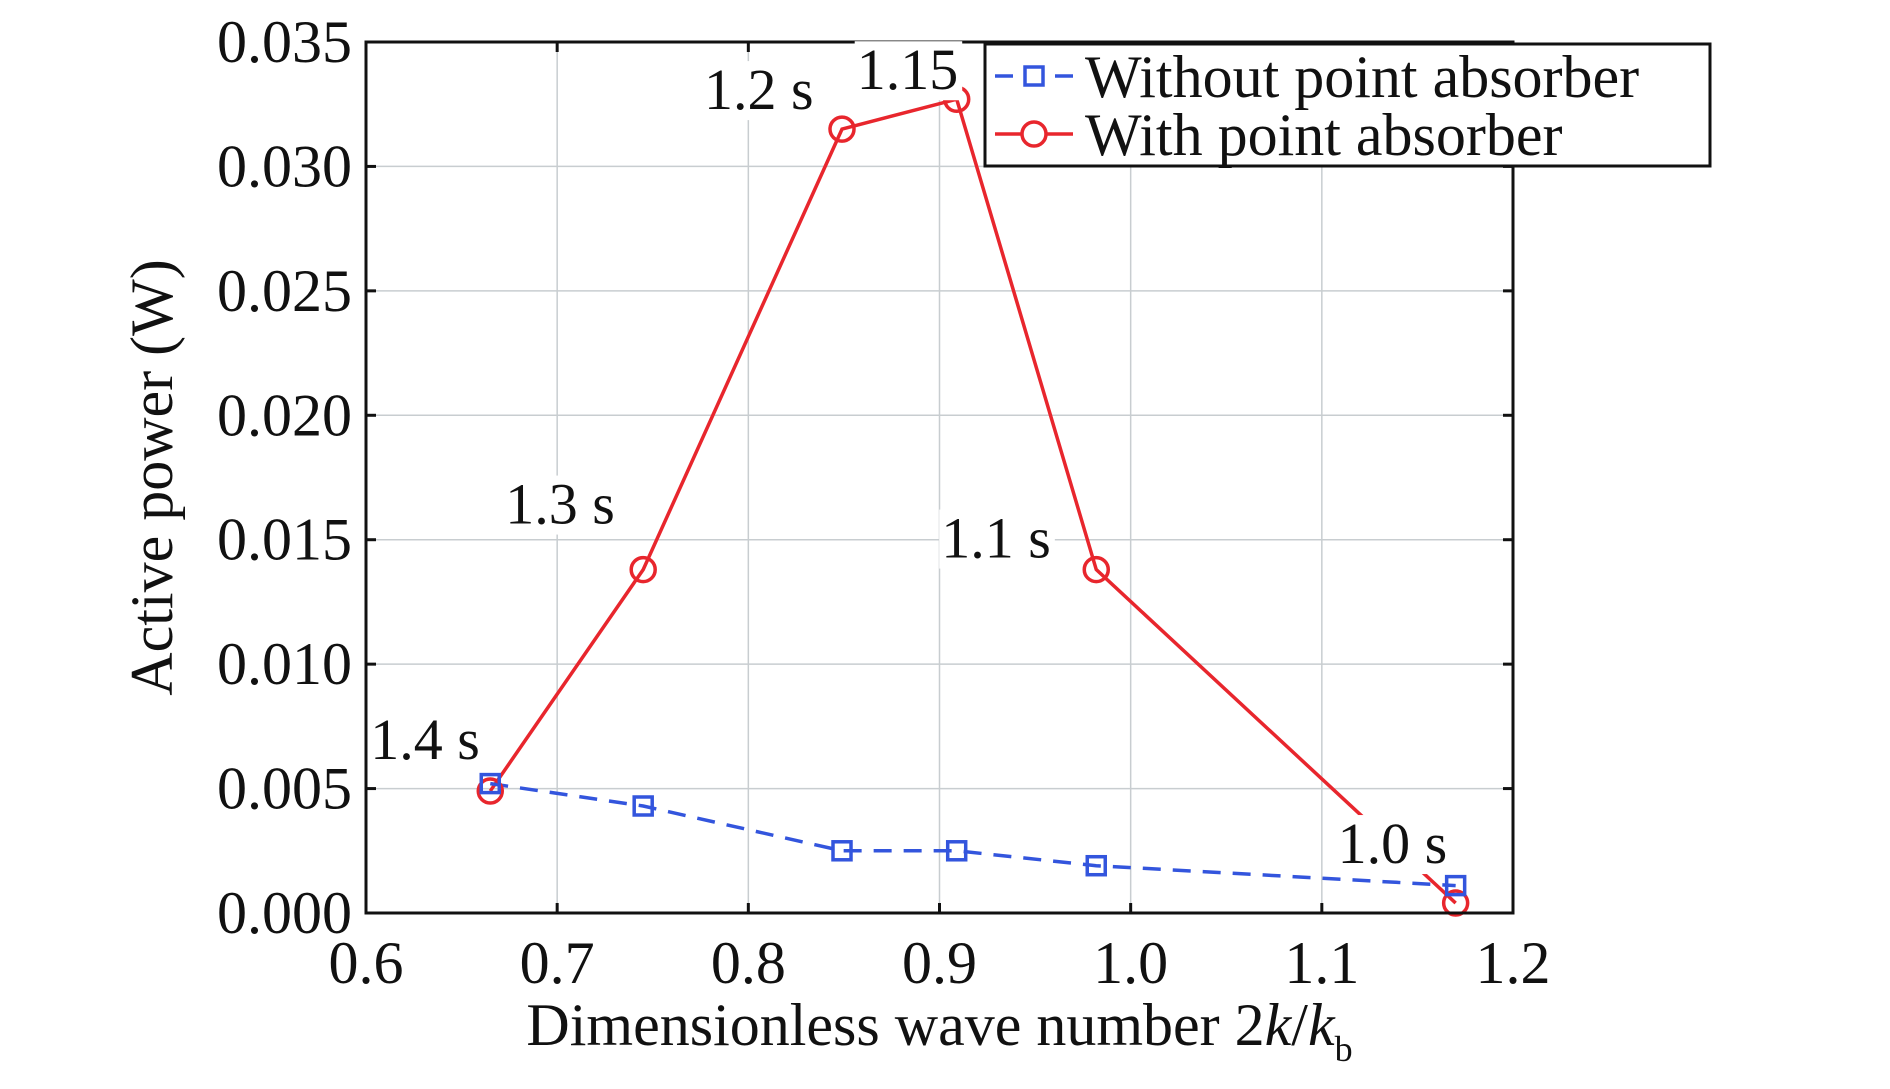 This screenshot has width=1890, height=1089. Describe the element at coordinates (557, 963) in the screenshot. I see `x-tick-label: 0.7` at that location.